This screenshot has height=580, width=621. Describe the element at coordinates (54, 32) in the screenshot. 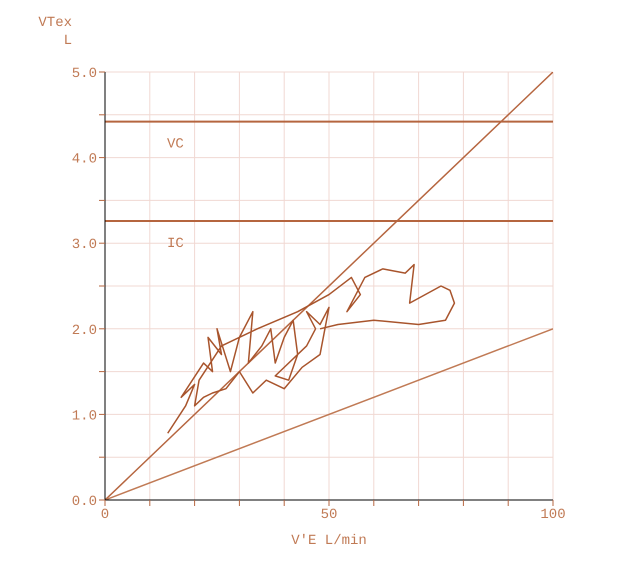

I see `y-axis-title: VTex L` at that location.